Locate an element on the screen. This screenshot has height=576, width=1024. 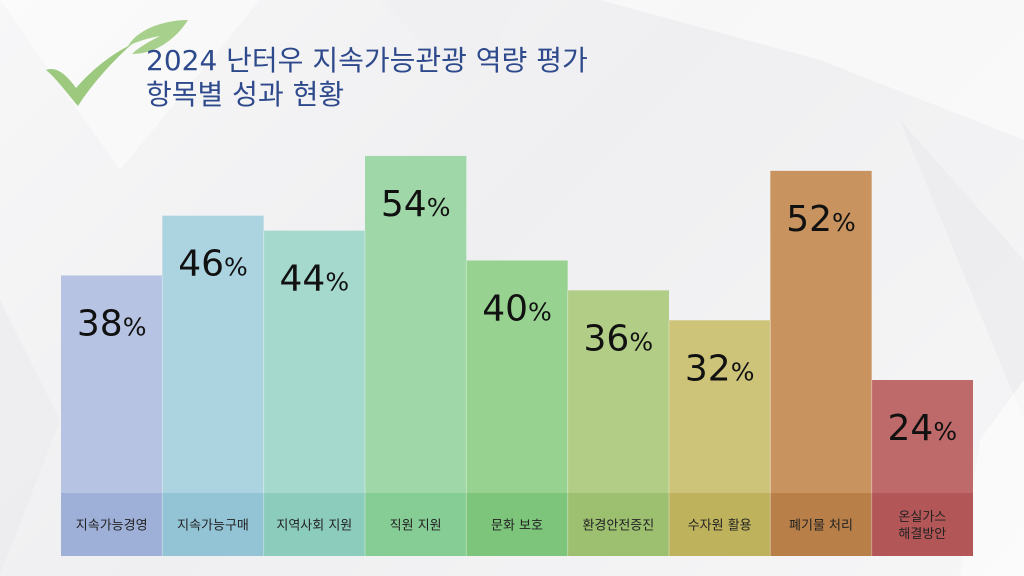
bar-group: 46% 지속가능구매 is located at coordinates (213, 385).